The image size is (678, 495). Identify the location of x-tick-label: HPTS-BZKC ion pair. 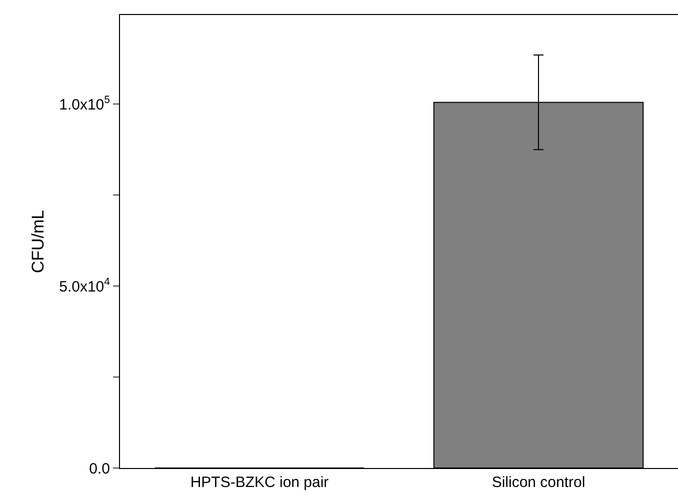
(259, 482).